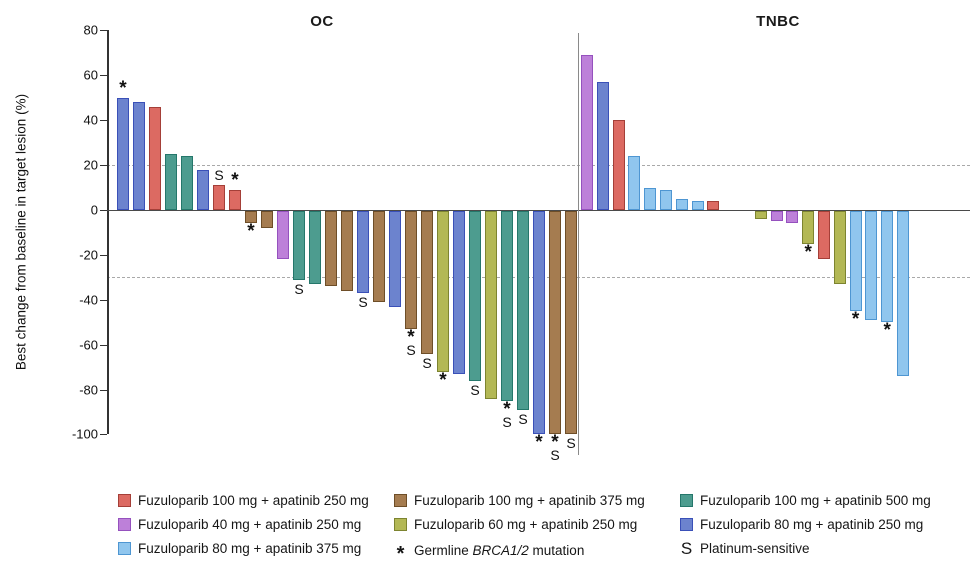  I want to click on legend-label: Fuzuloparib 60 mg + apatinib 250 mg, so click(526, 524).